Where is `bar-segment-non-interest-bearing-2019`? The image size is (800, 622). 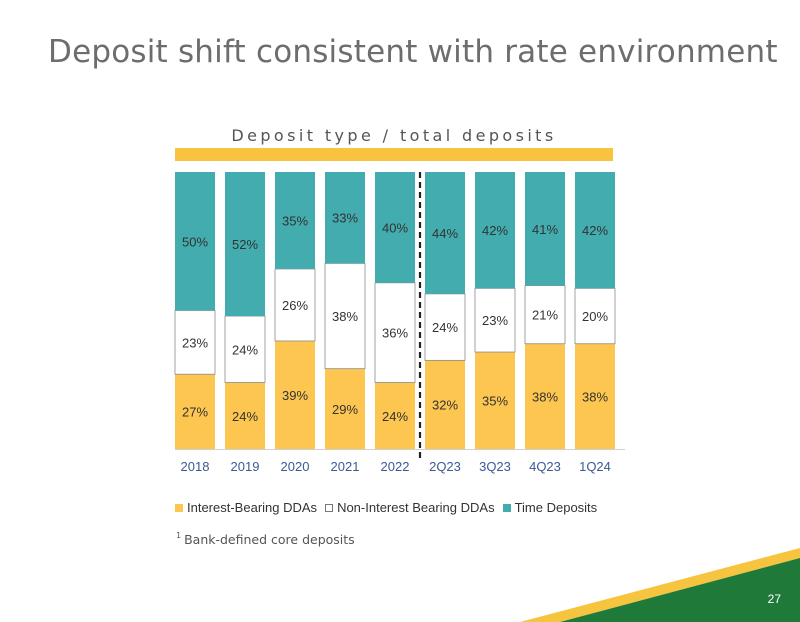
bar-segment-non-interest-bearing-2019 is located at coordinates (245, 349).